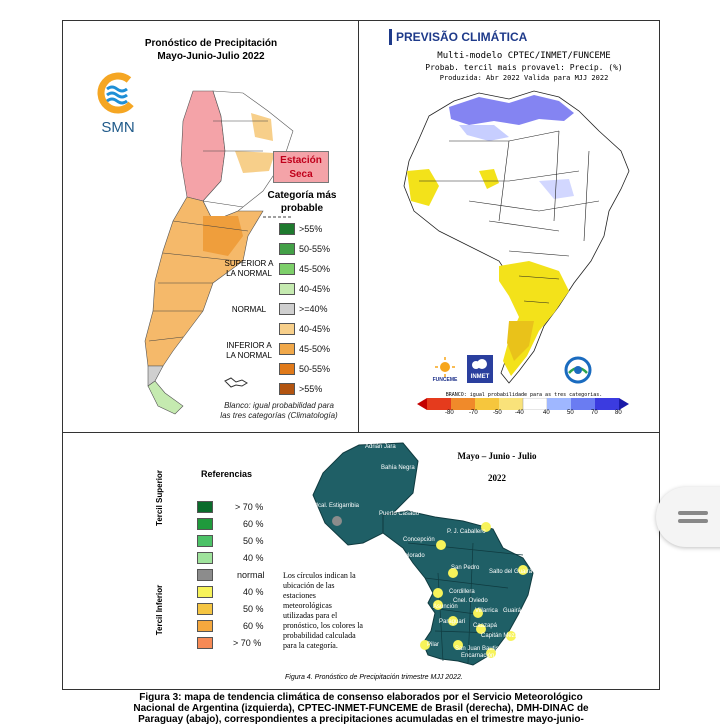  I want to click on label-asuncion: Asunción, so click(445, 607).